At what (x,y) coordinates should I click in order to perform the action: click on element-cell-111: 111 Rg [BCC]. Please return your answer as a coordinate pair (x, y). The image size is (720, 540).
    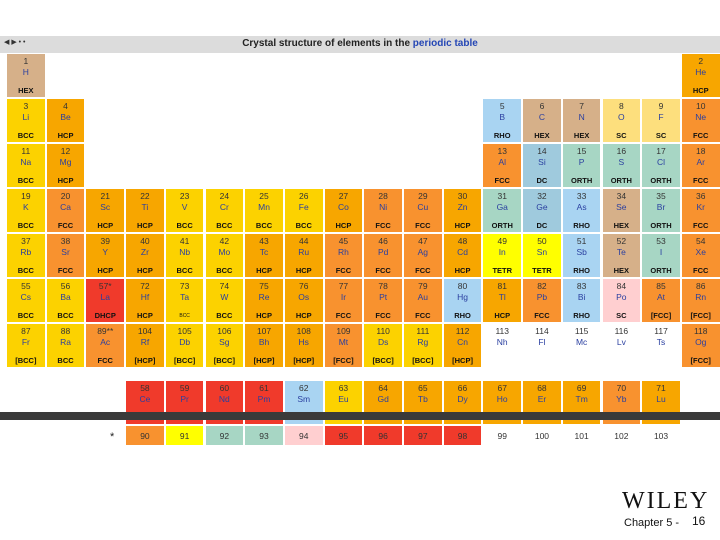
    Looking at the image, I should click on (423, 345).